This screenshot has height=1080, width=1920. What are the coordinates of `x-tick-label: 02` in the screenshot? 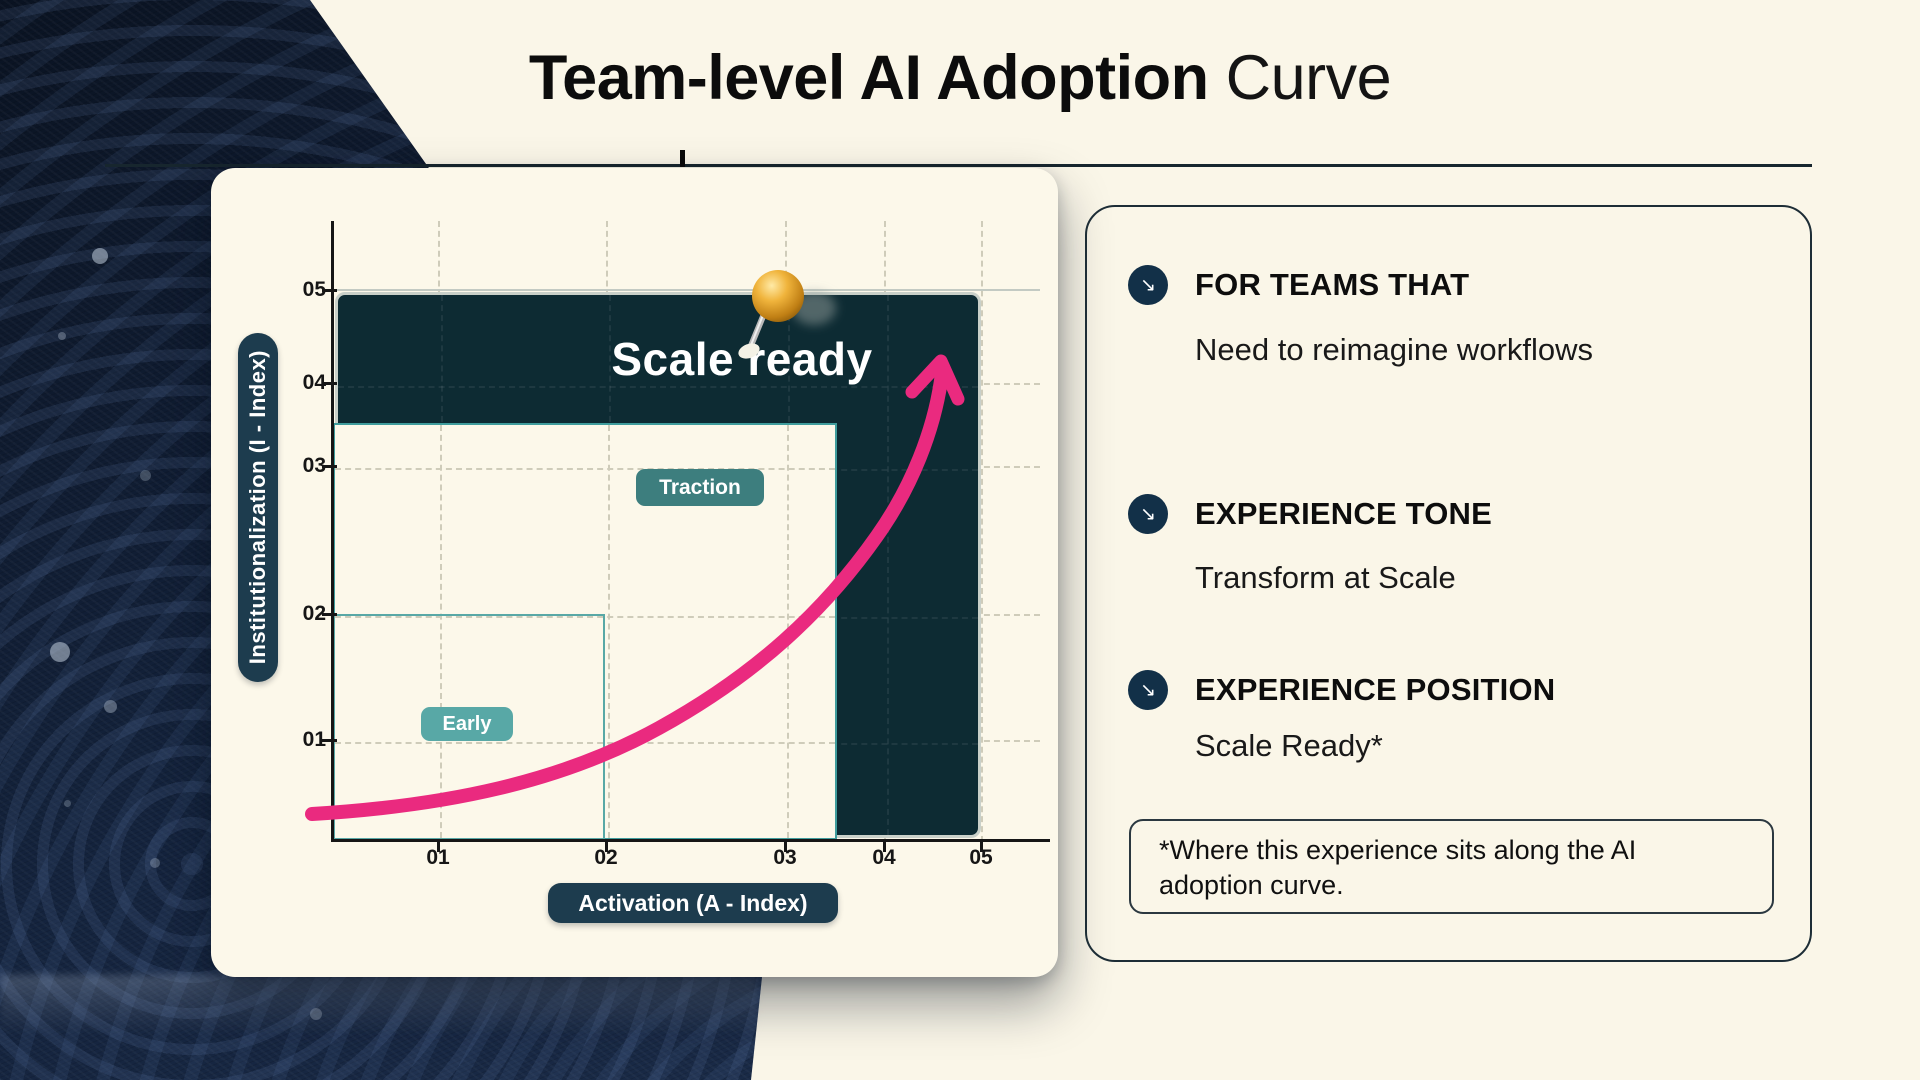 It's located at (606, 857).